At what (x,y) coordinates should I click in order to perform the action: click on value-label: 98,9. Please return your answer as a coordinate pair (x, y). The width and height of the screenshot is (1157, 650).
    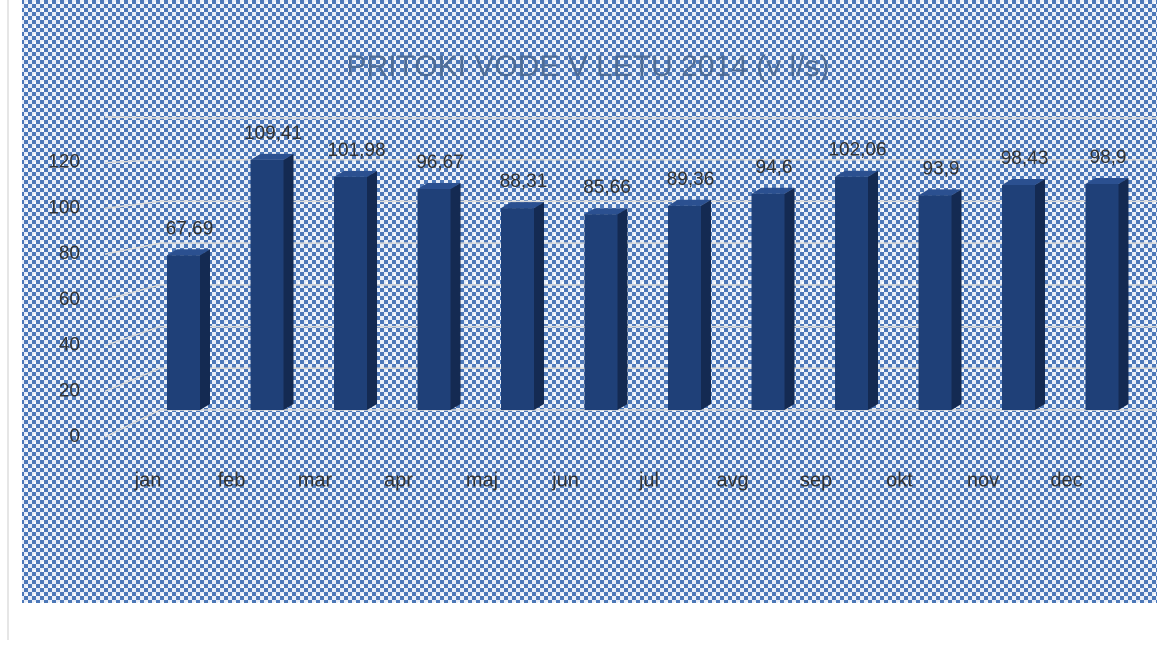
    Looking at the image, I should click on (1108, 157).